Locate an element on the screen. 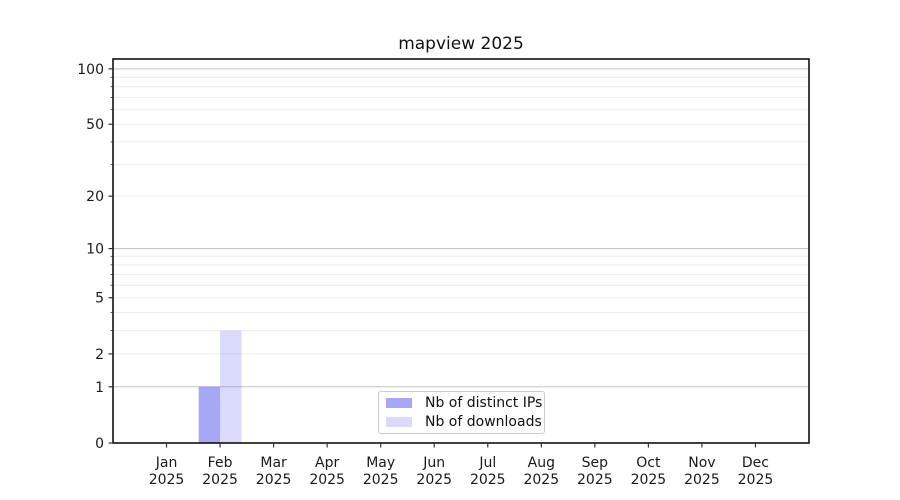 This screenshot has width=900, height=500. x-tick-label-month: Jun is located at coordinates (433, 463).